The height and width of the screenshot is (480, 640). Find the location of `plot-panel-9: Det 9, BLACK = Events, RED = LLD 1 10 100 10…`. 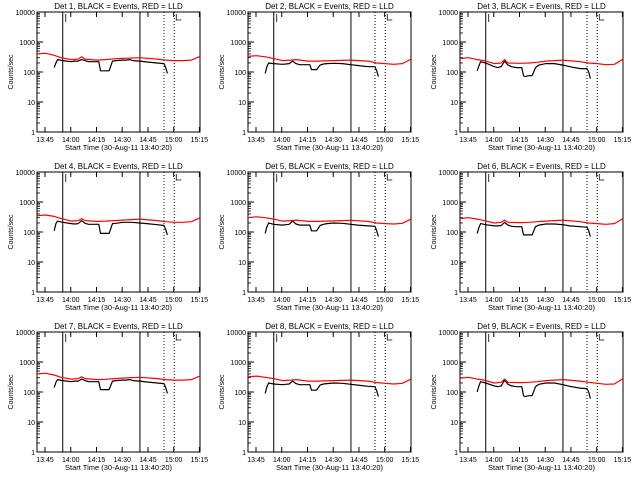

plot-panel-9: Det 9, BLACK = Events, RED = LLD 1 10 100 10… is located at coordinates (531, 397).